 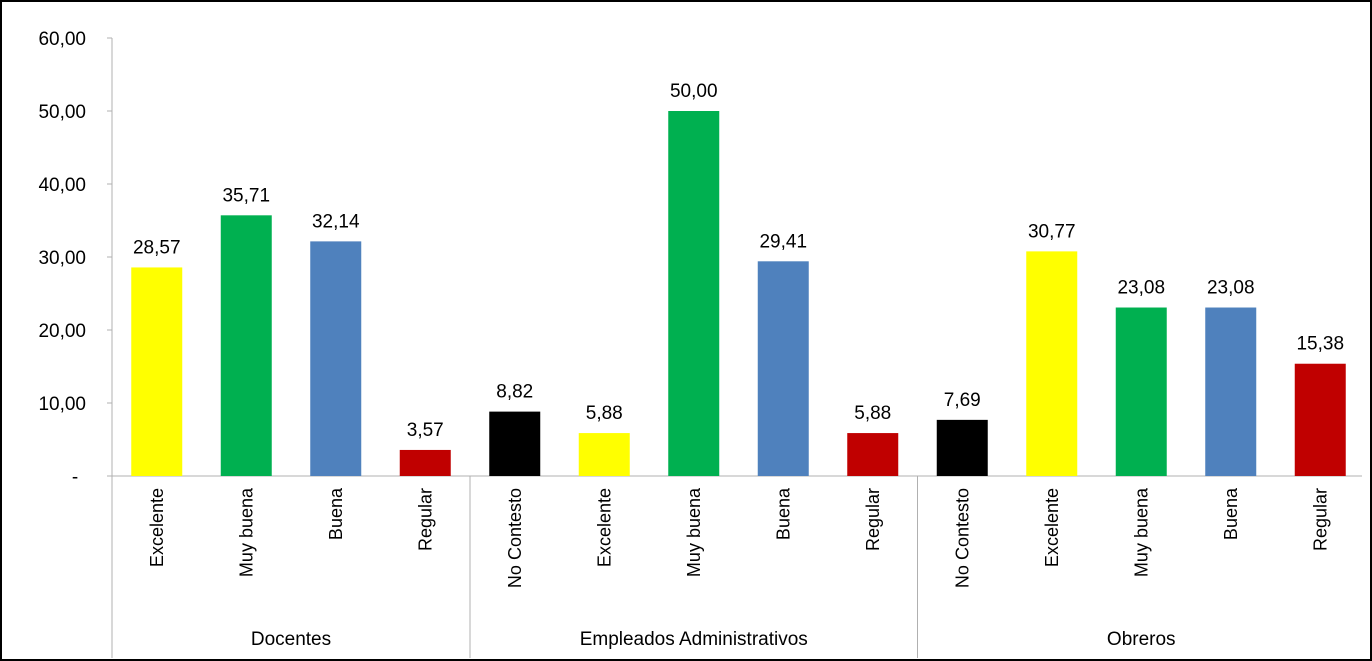 What do you see at coordinates (62, 404) in the screenshot?
I see `y-tick-label: 10,00` at bounding box center [62, 404].